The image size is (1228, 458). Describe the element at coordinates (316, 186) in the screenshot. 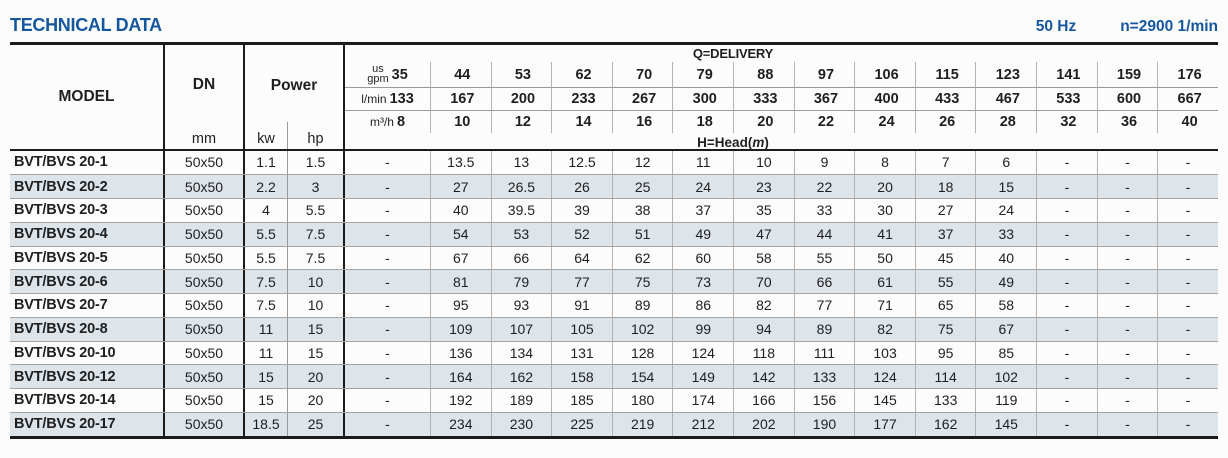

I see `hp-cell: 3` at that location.